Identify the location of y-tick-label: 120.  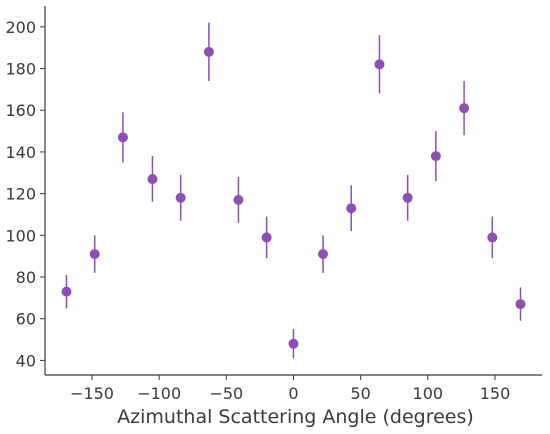
(20, 194).